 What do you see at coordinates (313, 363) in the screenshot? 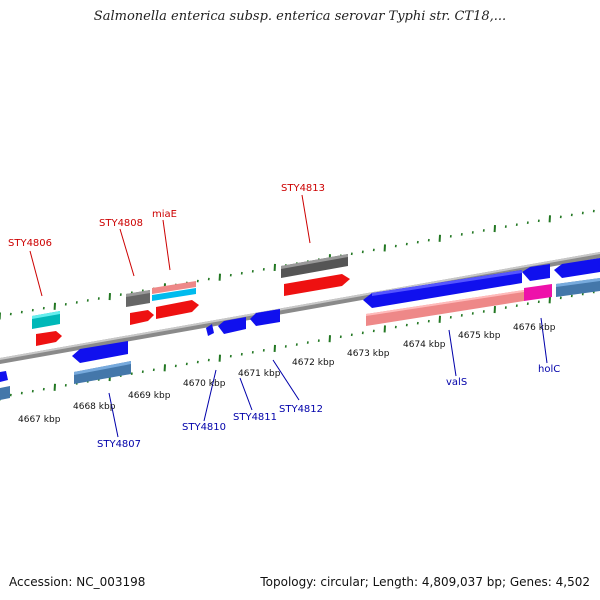
I see `scale-label: 4672 kbp` at bounding box center [313, 363].